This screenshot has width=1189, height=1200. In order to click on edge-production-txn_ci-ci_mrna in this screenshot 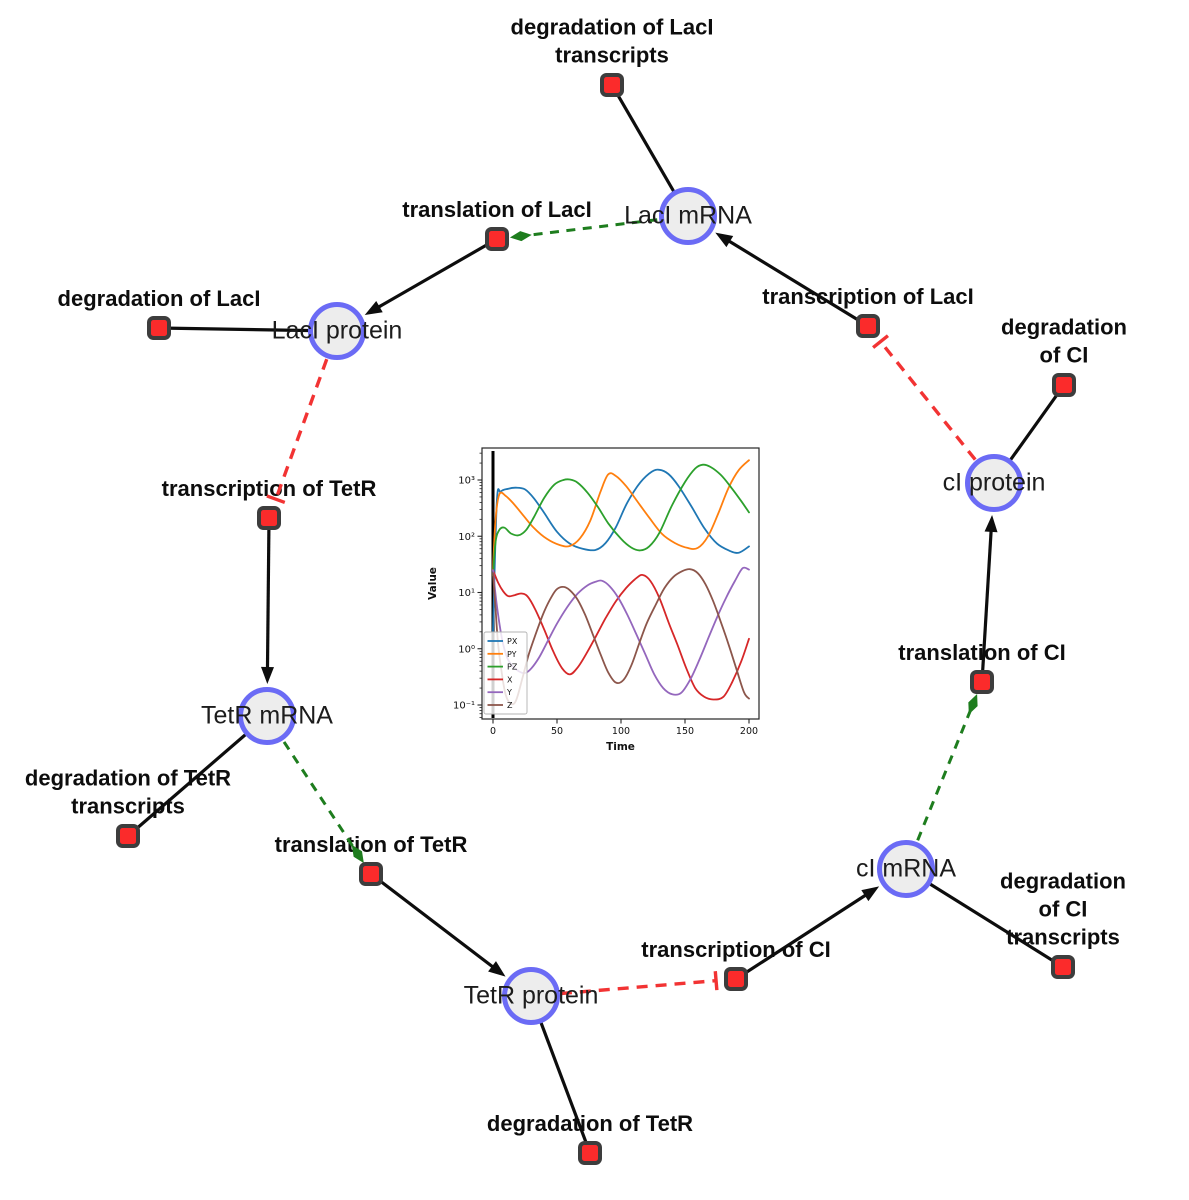, I will do `click(807, 933)`.